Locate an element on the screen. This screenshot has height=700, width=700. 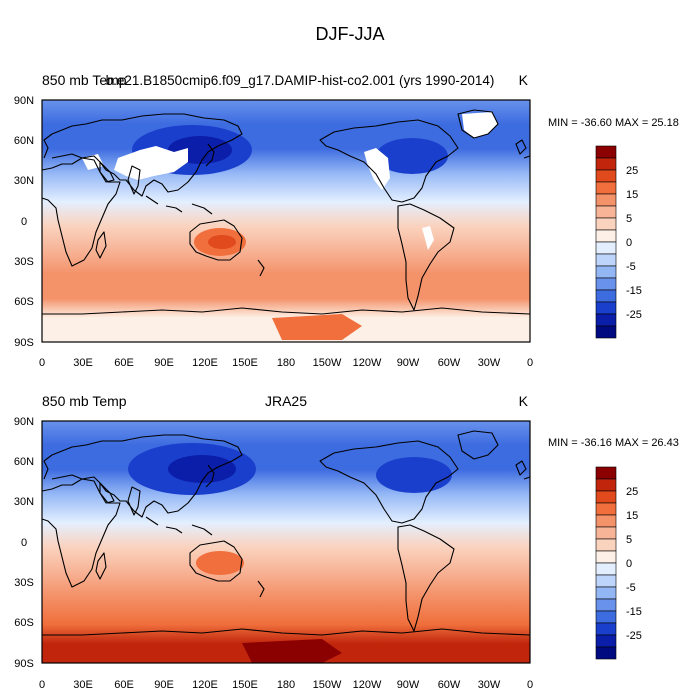
panel-obs-lat-axis: 90N 60N 30N 0 30S 60S 90S is located at coordinates (24, 543).